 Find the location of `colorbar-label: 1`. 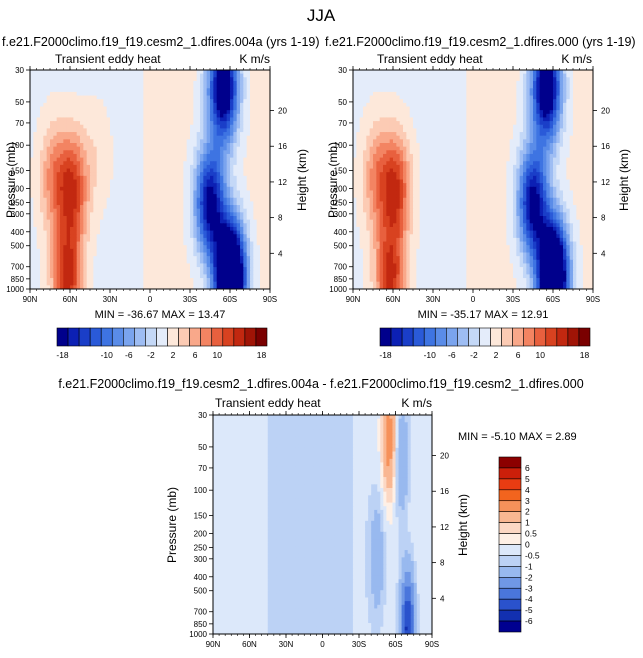

colorbar-label: 1 is located at coordinates (527, 523).